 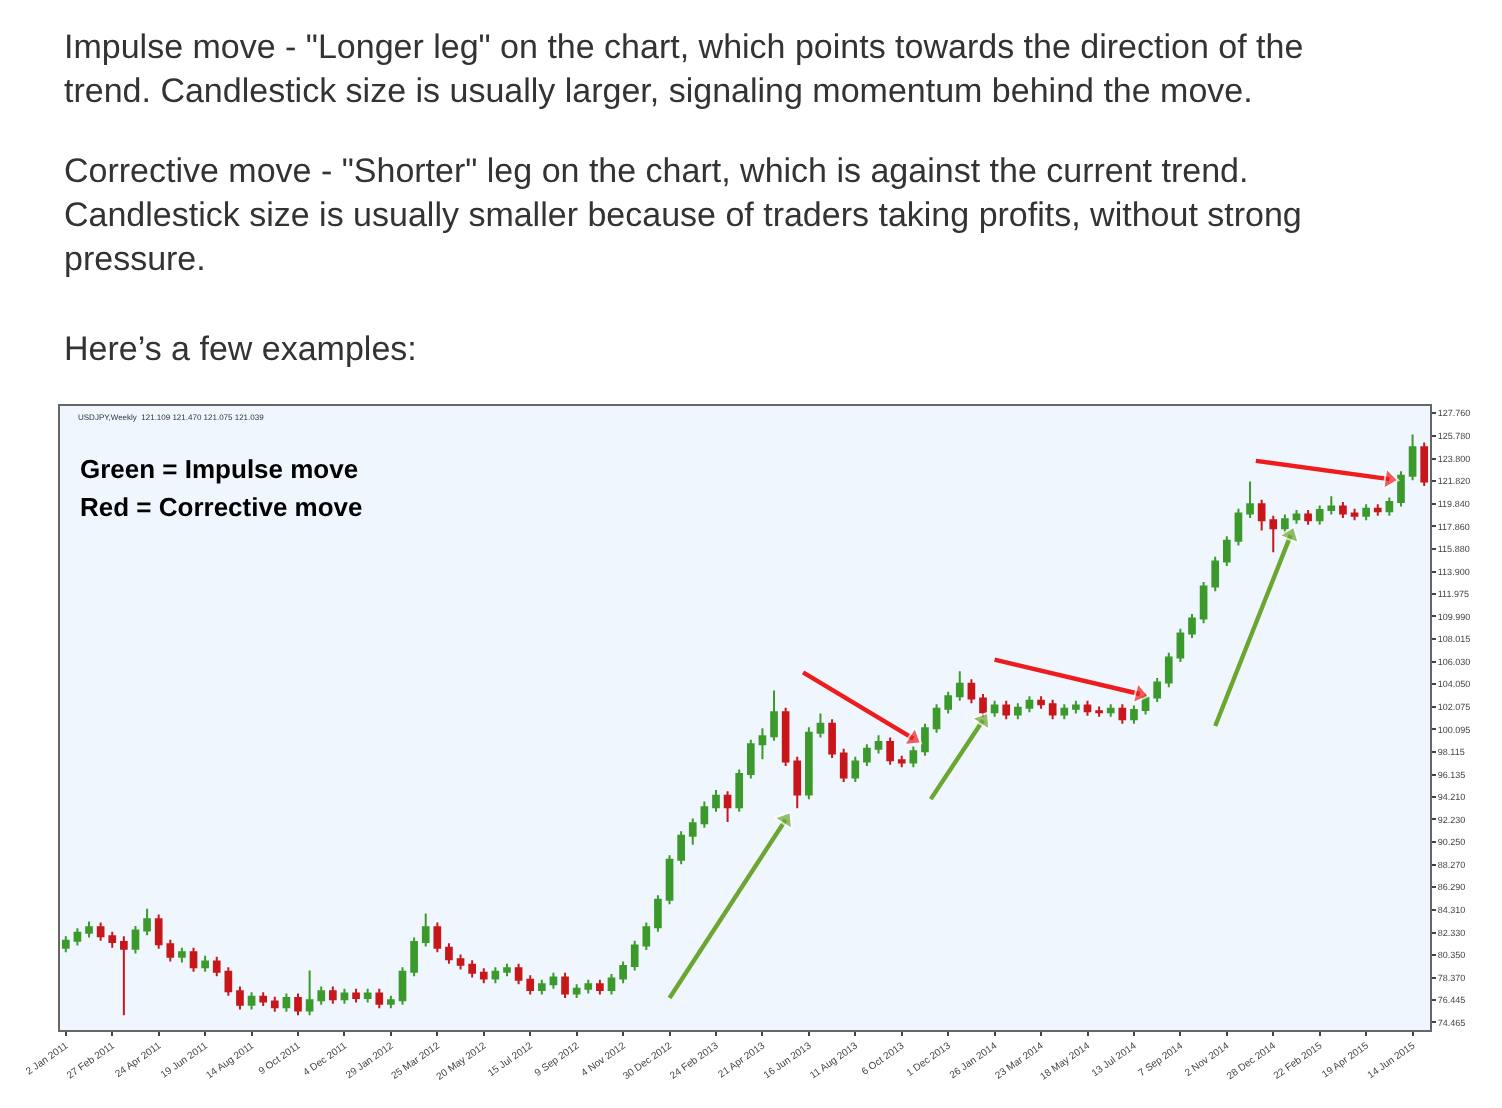 I want to click on text: Corrective move - "Shorter" leg on the chart, which is against the current trend. Candlestick size is usually smaller because of traders taking profits, without strong pressure., so click(x=683, y=215).